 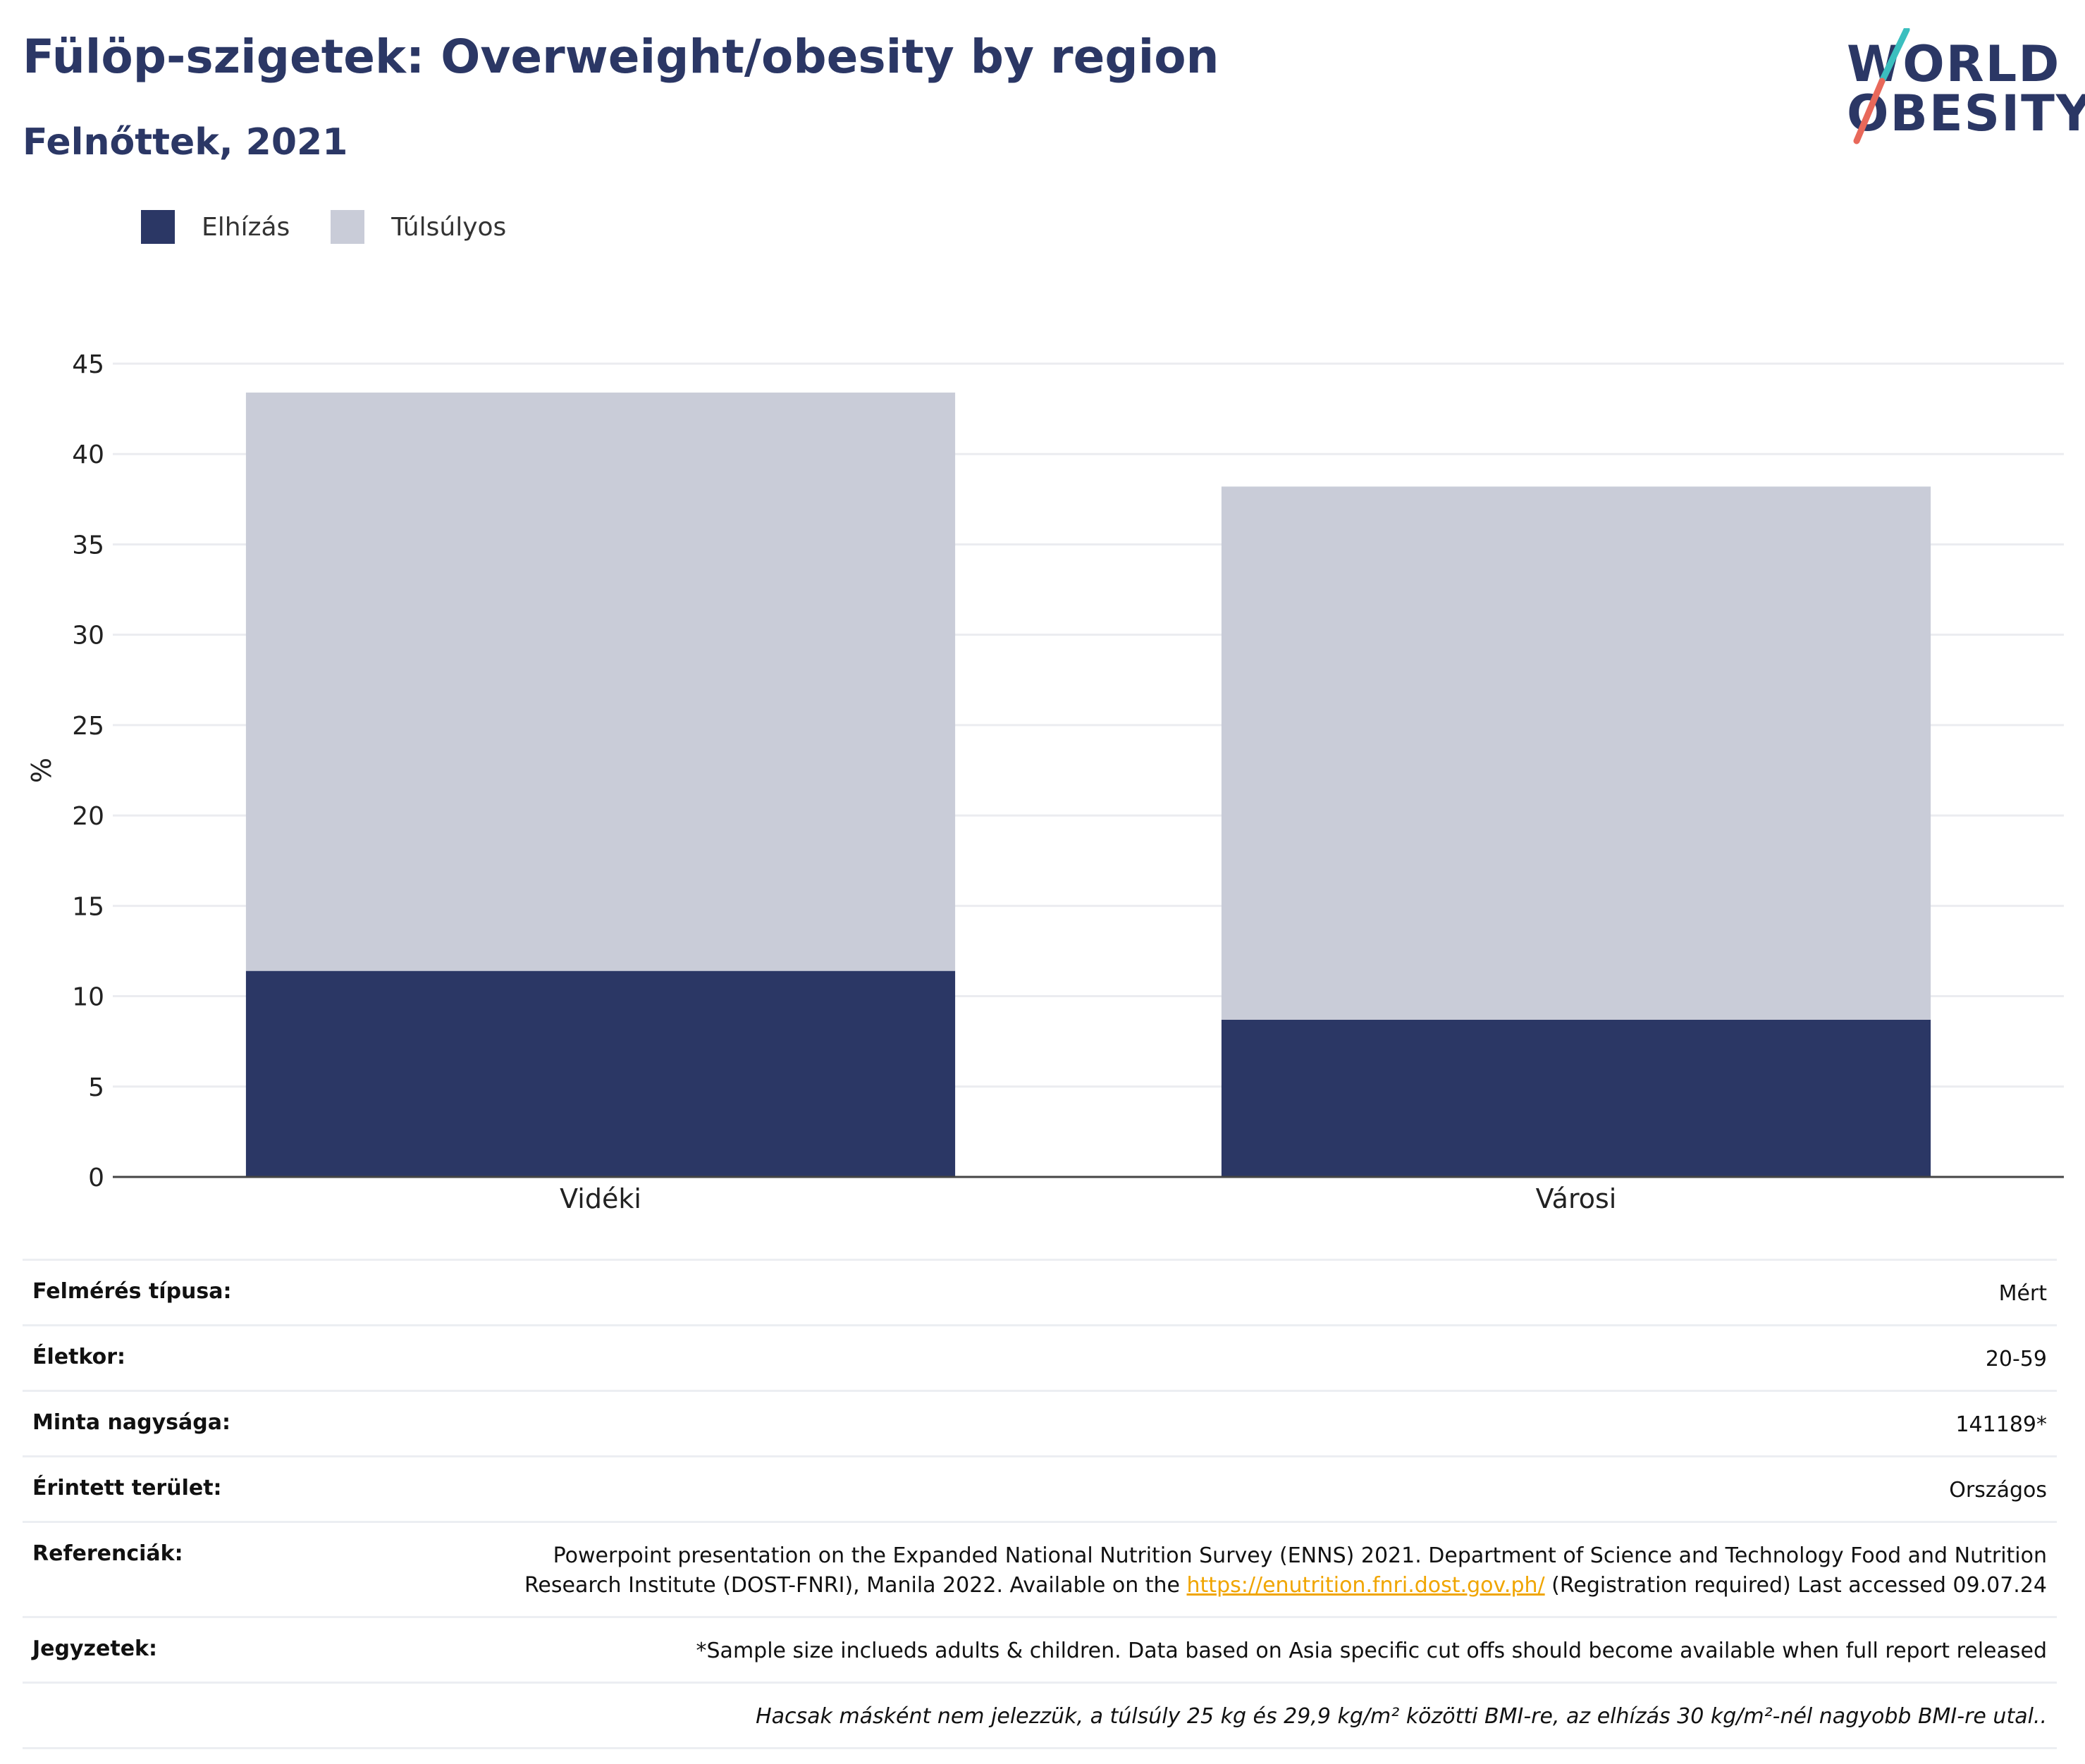 I want to click on legend-item-obesity: Elhízás, so click(x=215, y=227).